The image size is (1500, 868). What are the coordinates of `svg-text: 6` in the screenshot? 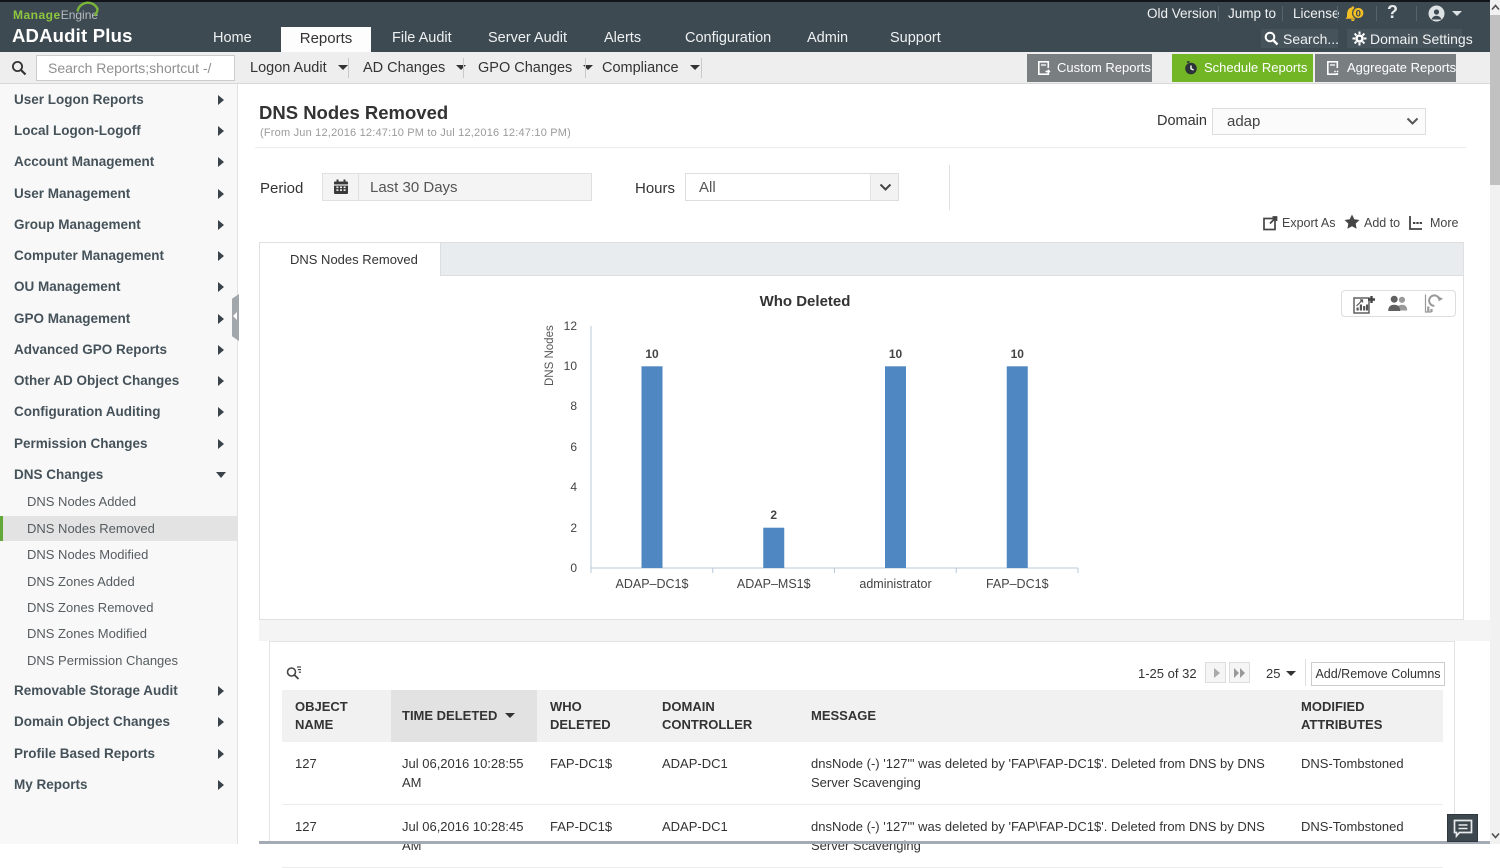 It's located at (573, 447).